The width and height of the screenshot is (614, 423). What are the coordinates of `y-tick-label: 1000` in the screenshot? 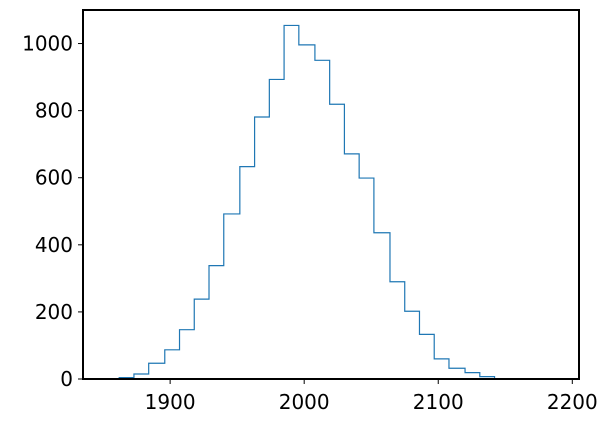 It's located at (47, 44).